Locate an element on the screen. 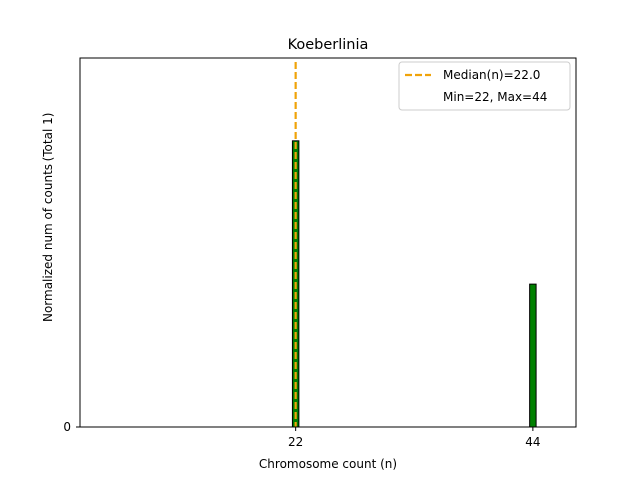 The height and width of the screenshot is (480, 640). x-tick-label-22: 22 is located at coordinates (295, 442).